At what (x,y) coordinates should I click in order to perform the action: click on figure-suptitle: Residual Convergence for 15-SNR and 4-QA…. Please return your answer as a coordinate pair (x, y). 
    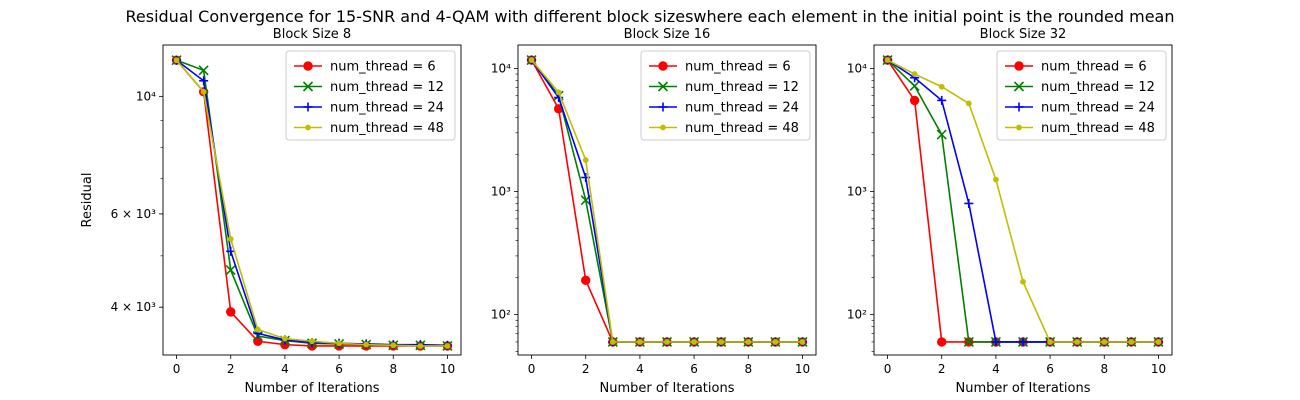
    Looking at the image, I should click on (650, 16).